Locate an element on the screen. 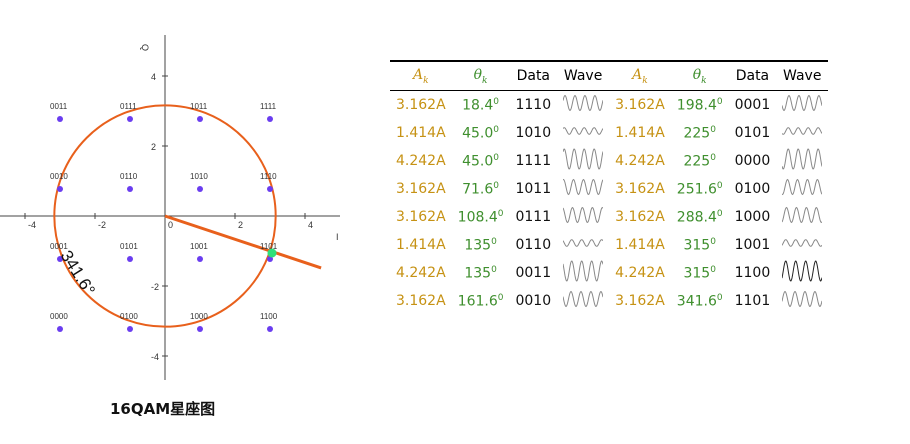  theta-cell: 71.60 is located at coordinates (481, 189).